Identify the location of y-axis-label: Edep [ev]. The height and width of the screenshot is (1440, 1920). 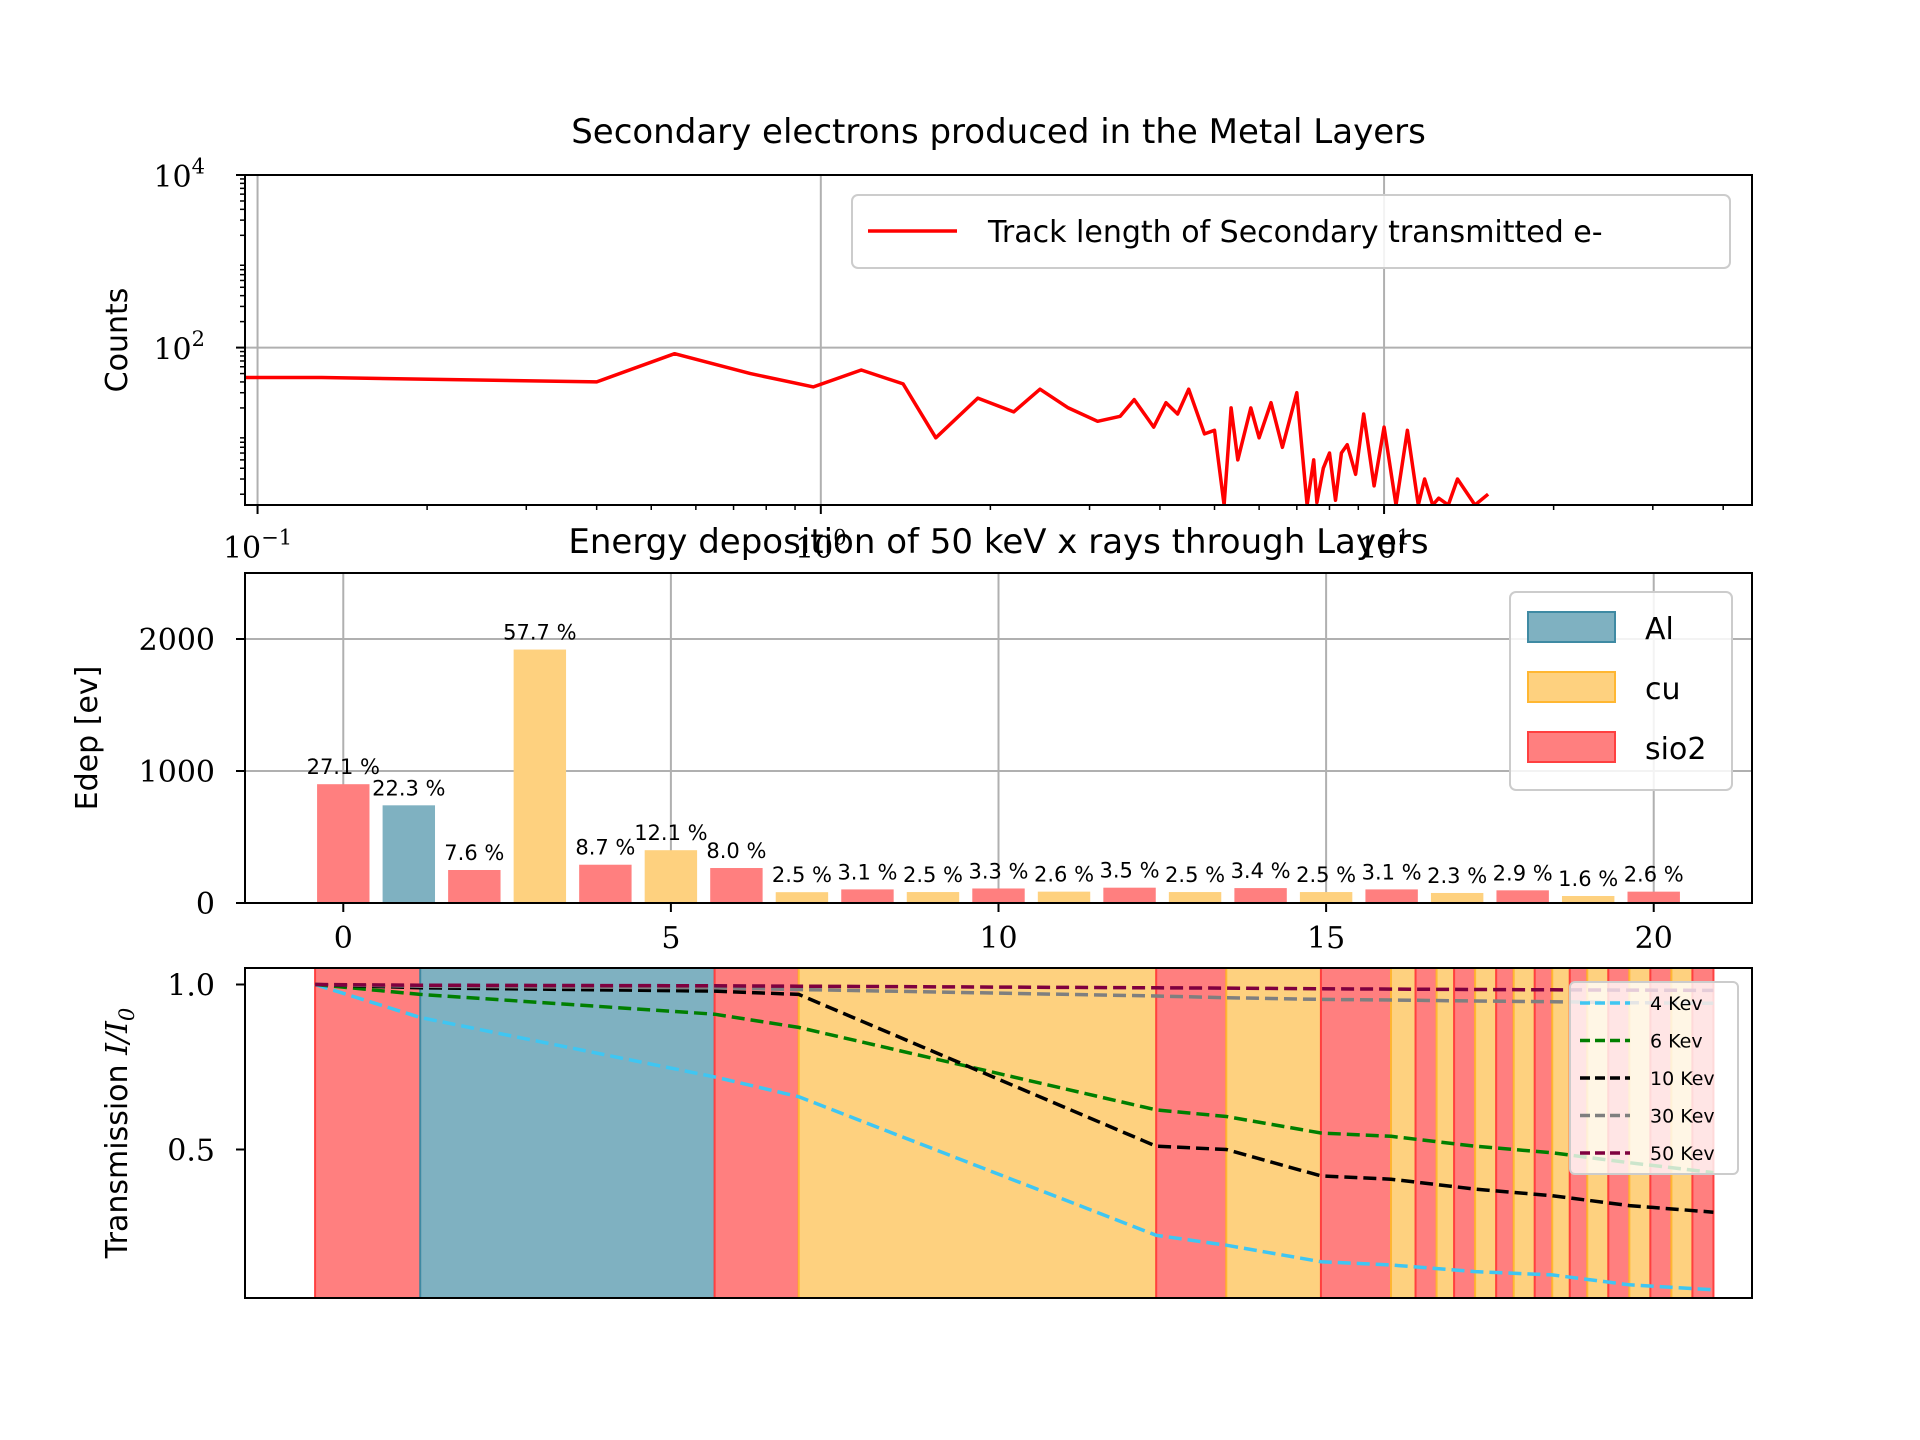
(87, 738).